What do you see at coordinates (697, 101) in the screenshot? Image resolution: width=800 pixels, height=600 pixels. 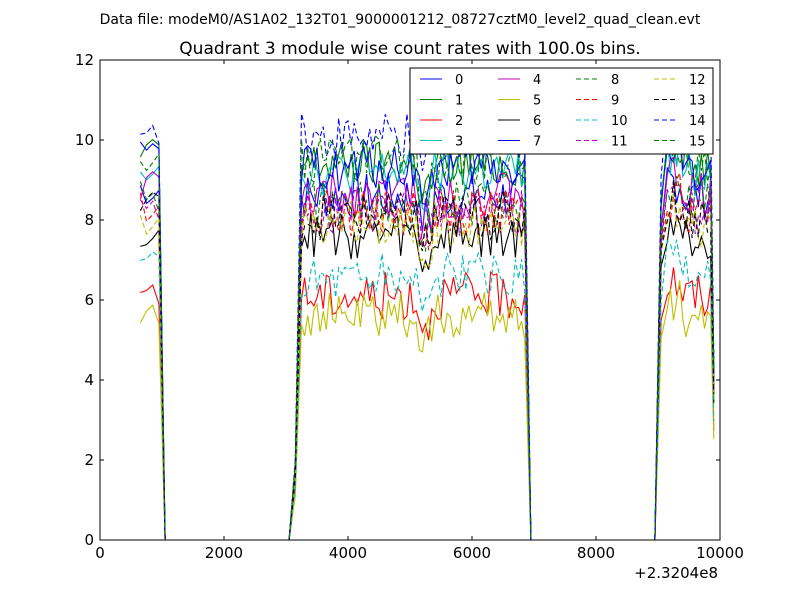 I see `legend-label-13: 13` at bounding box center [697, 101].